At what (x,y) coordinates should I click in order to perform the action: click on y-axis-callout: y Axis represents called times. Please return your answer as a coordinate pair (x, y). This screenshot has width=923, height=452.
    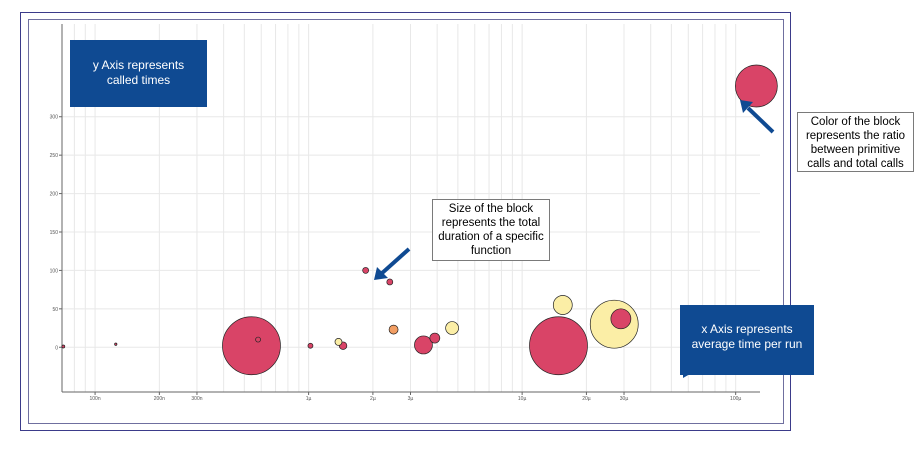
    Looking at the image, I should click on (138, 73).